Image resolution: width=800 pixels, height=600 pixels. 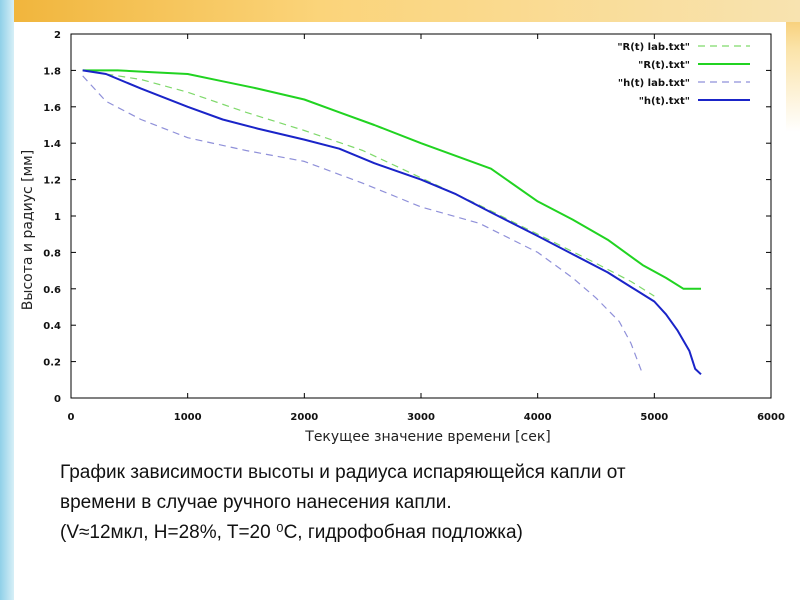 What do you see at coordinates (71, 417) in the screenshot?
I see `x-tick-label: 0` at bounding box center [71, 417].